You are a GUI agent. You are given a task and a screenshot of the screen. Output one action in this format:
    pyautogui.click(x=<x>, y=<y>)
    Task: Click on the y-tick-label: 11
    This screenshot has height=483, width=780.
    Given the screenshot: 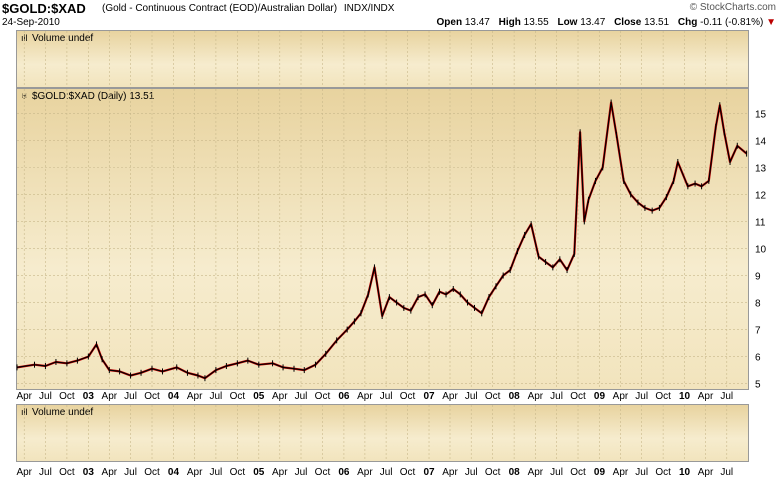 What is the action you would take?
    pyautogui.click(x=760, y=222)
    